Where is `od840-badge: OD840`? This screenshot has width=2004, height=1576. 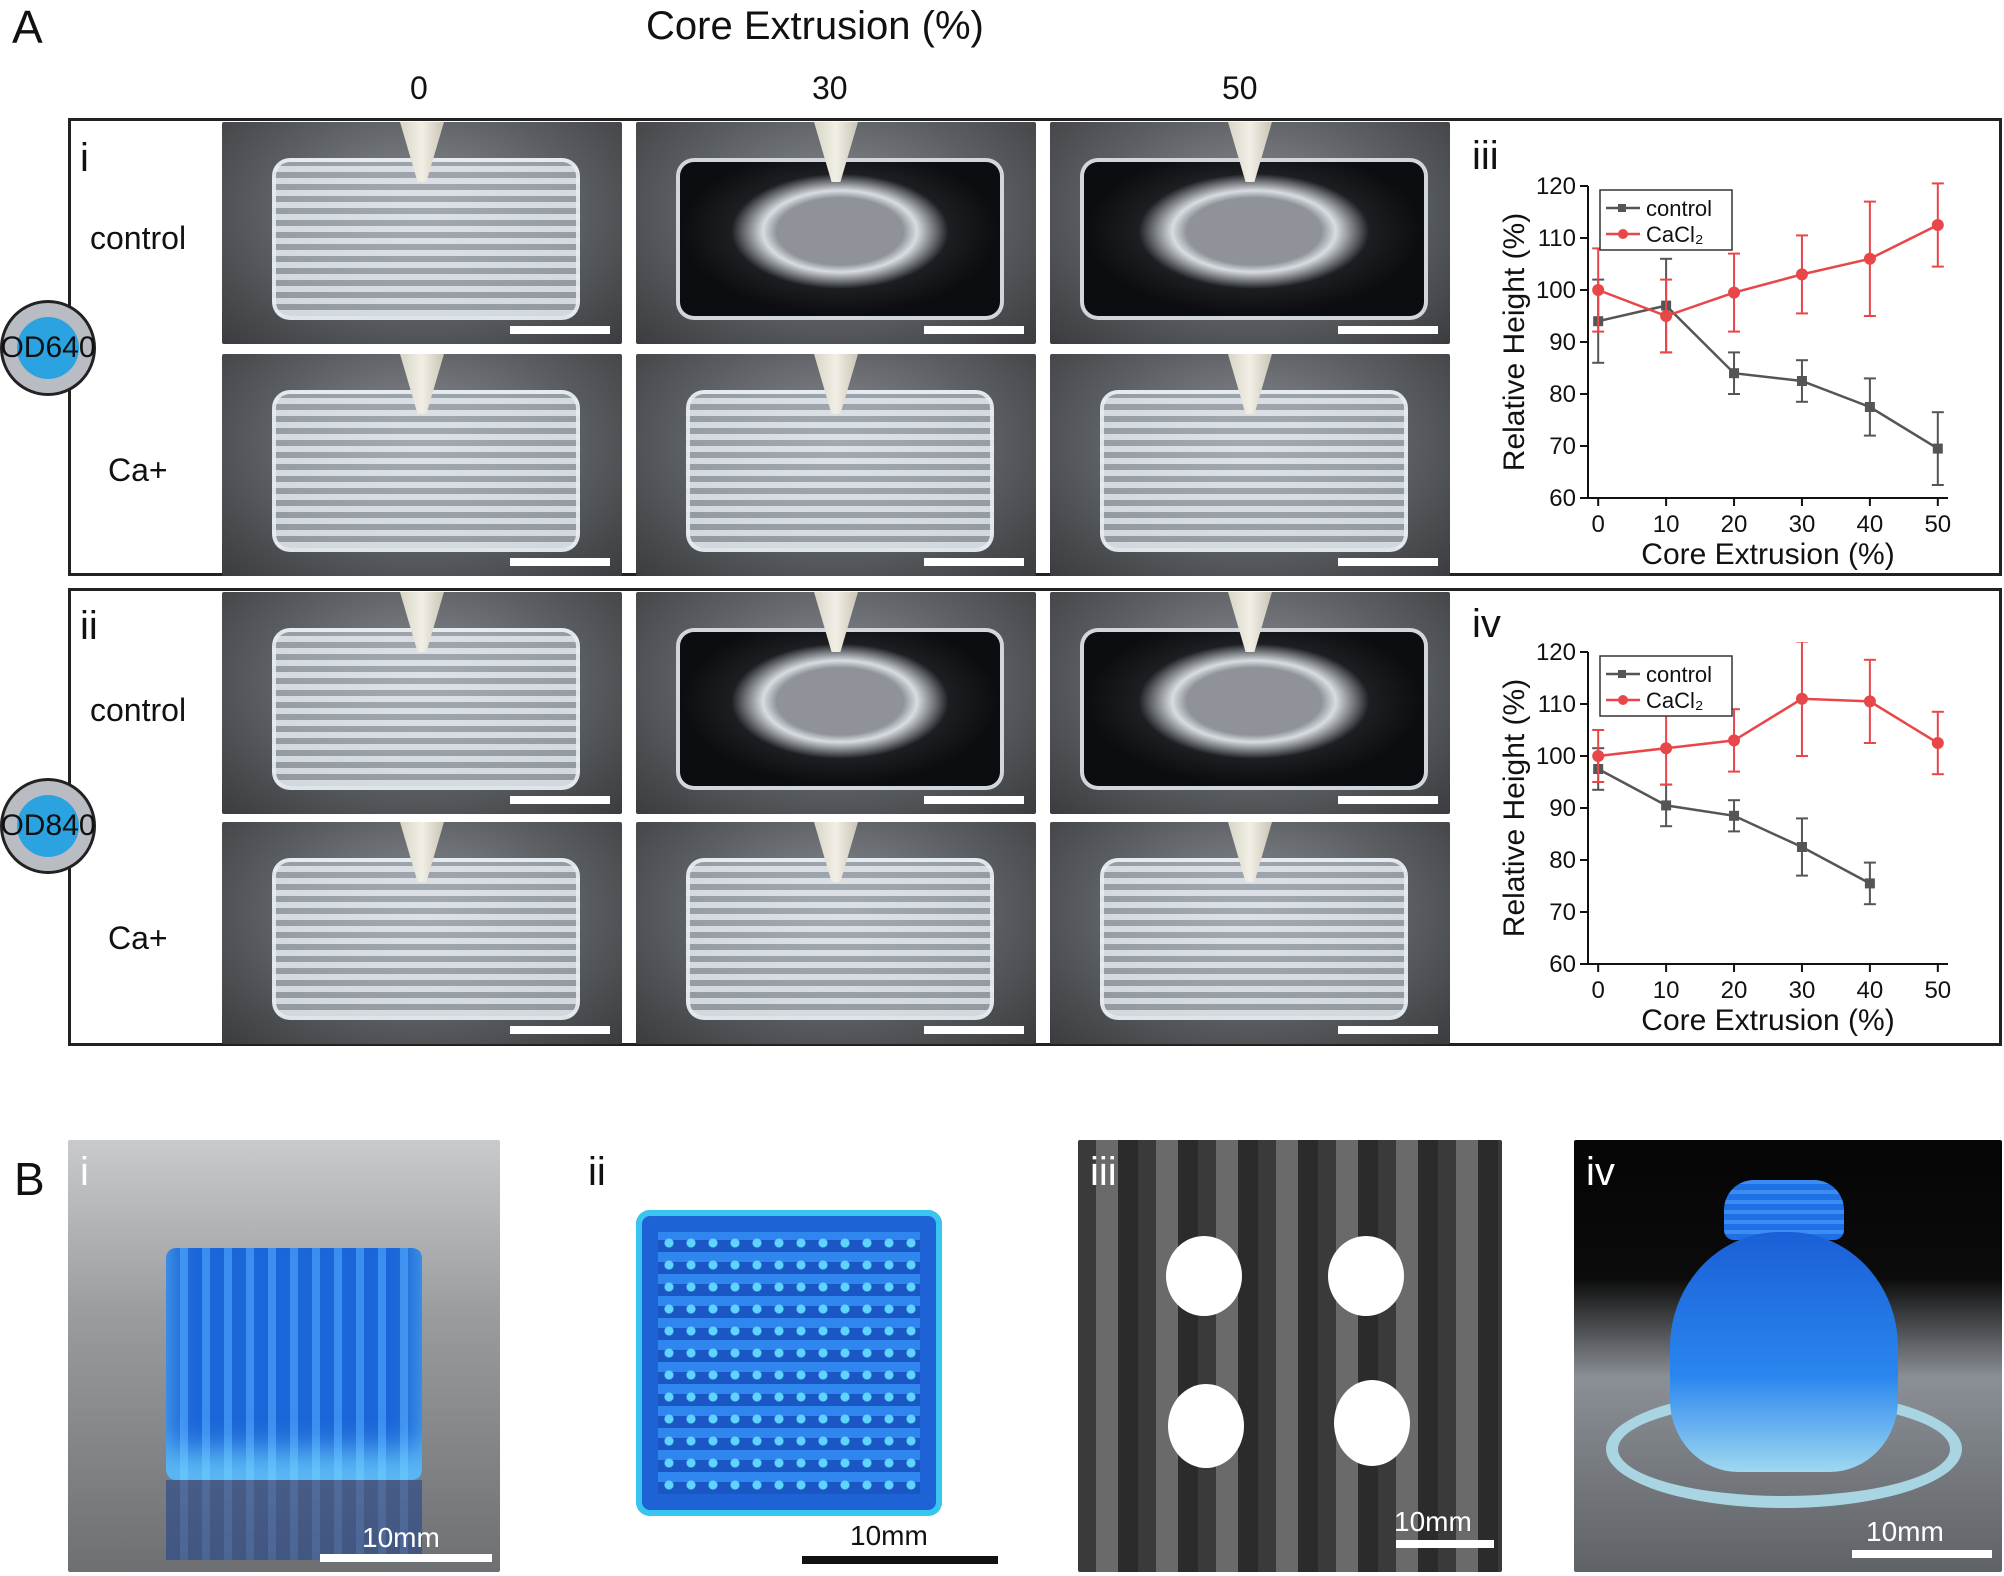 od840-badge: OD840 is located at coordinates (48, 826).